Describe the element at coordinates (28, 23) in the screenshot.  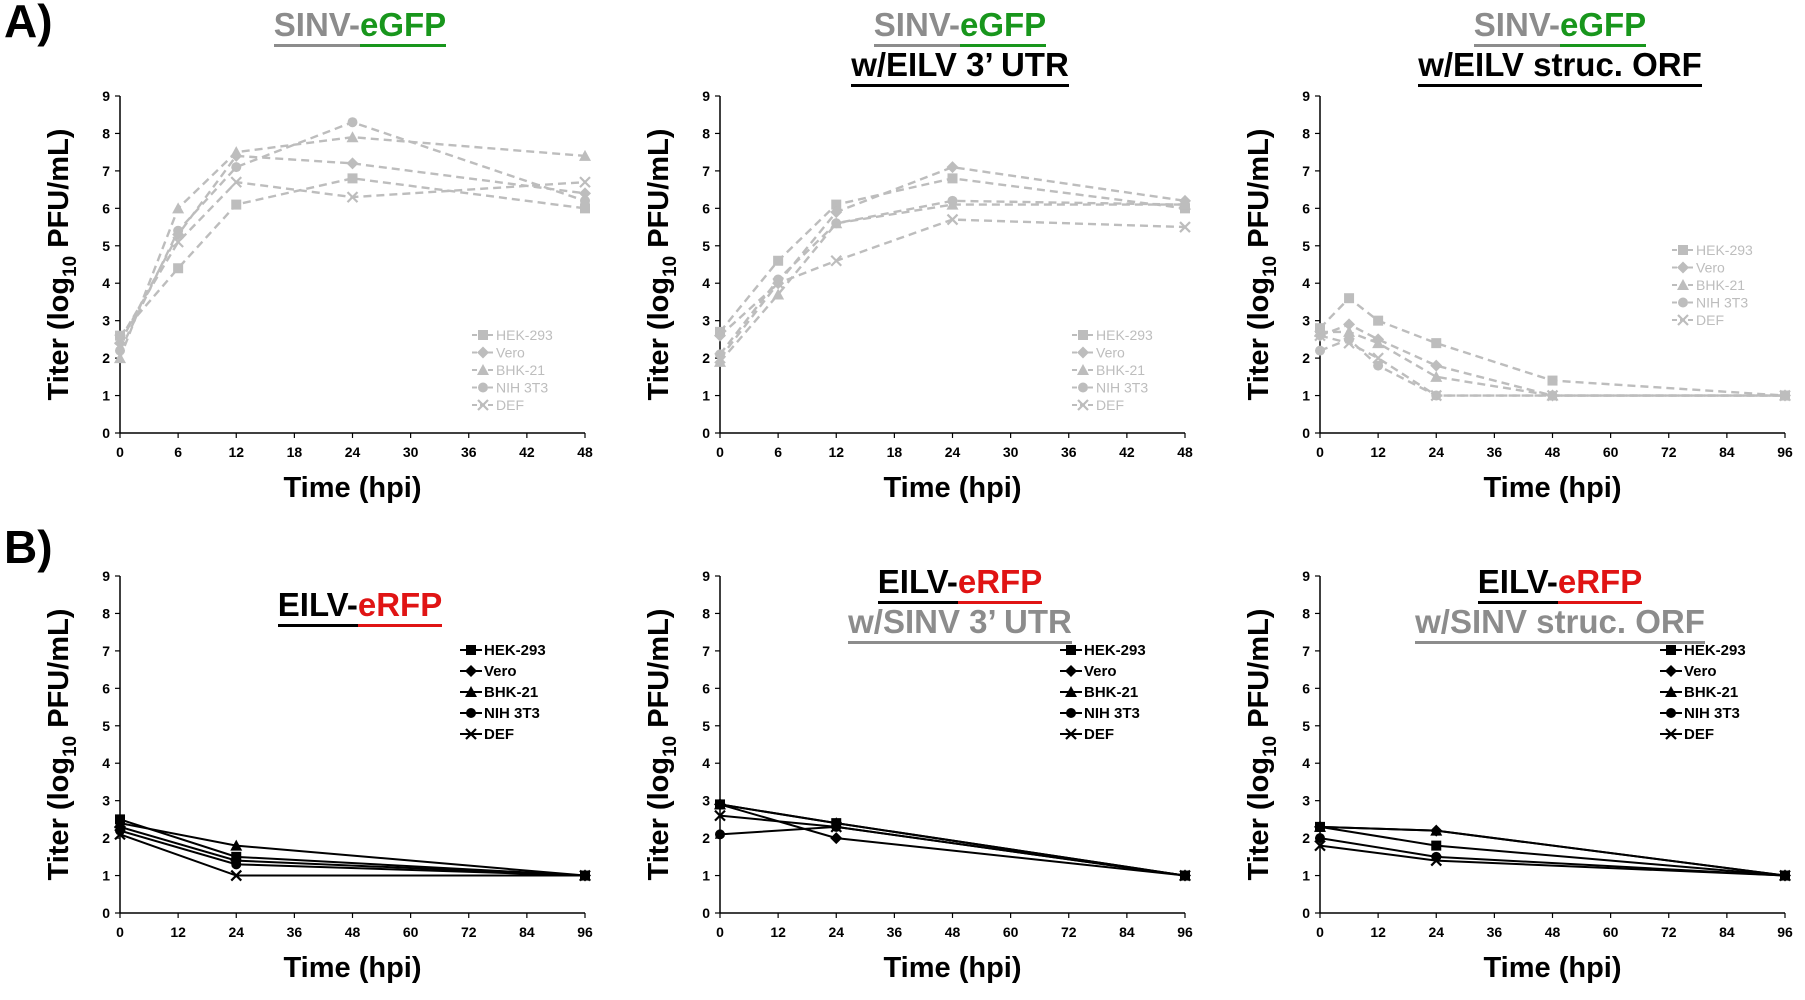
I see `panel-label-a: A)` at that location.